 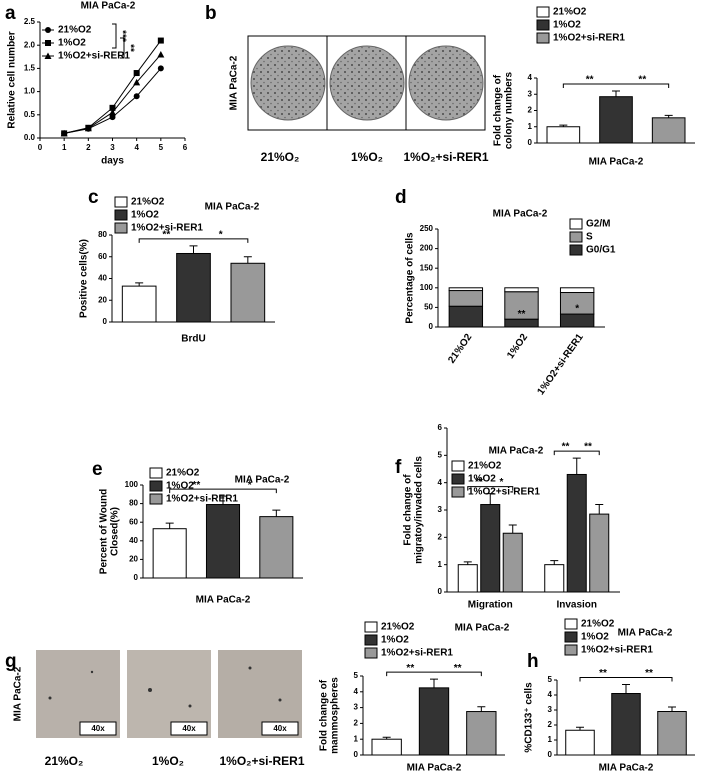 I want to click on annotation: ***, so click(x=121, y=36).